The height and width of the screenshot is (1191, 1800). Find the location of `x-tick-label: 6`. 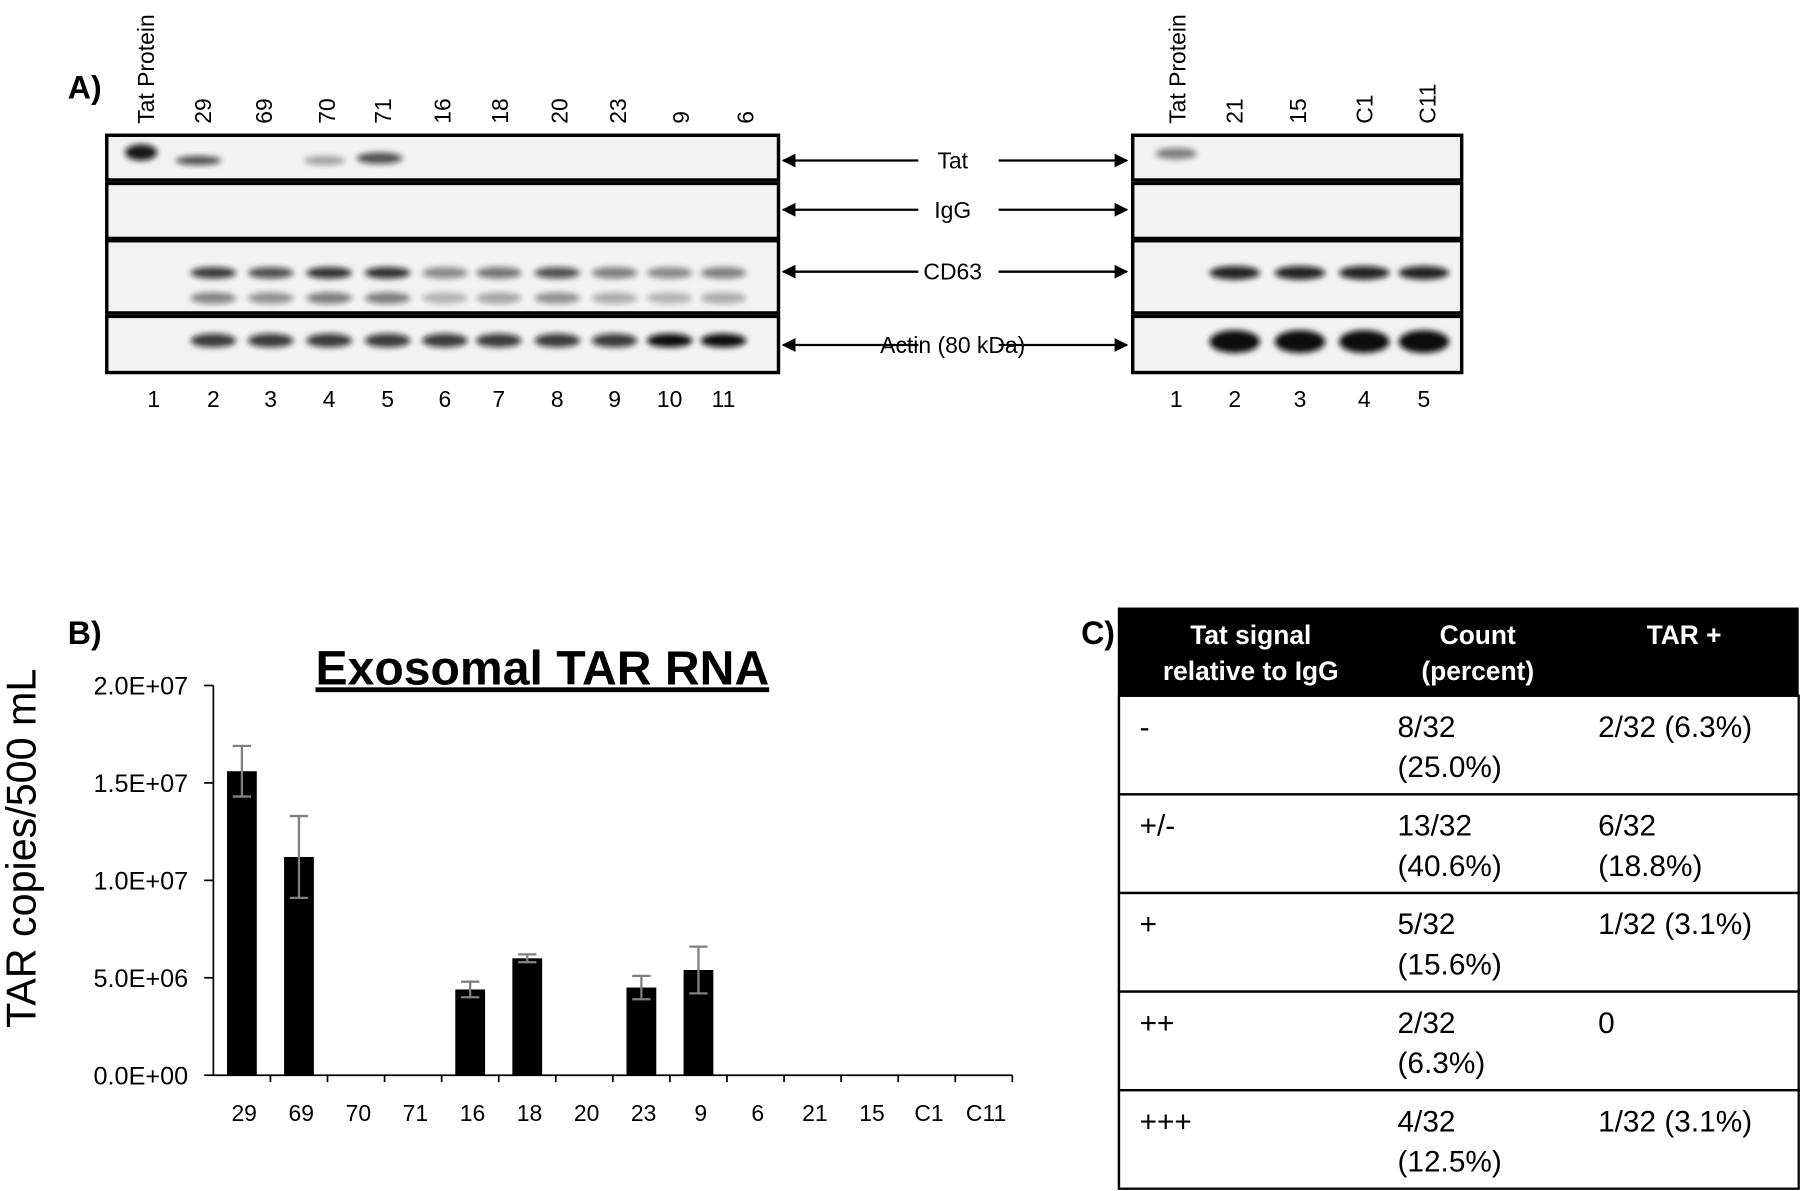

x-tick-label: 6 is located at coordinates (757, 1113).